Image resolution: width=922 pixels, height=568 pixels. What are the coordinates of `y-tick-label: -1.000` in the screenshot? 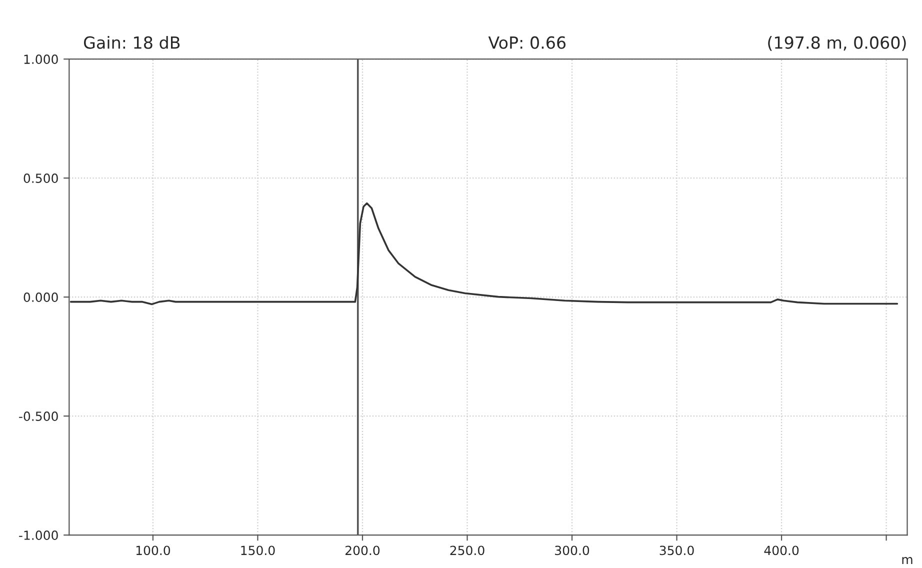 It's located at (38, 535).